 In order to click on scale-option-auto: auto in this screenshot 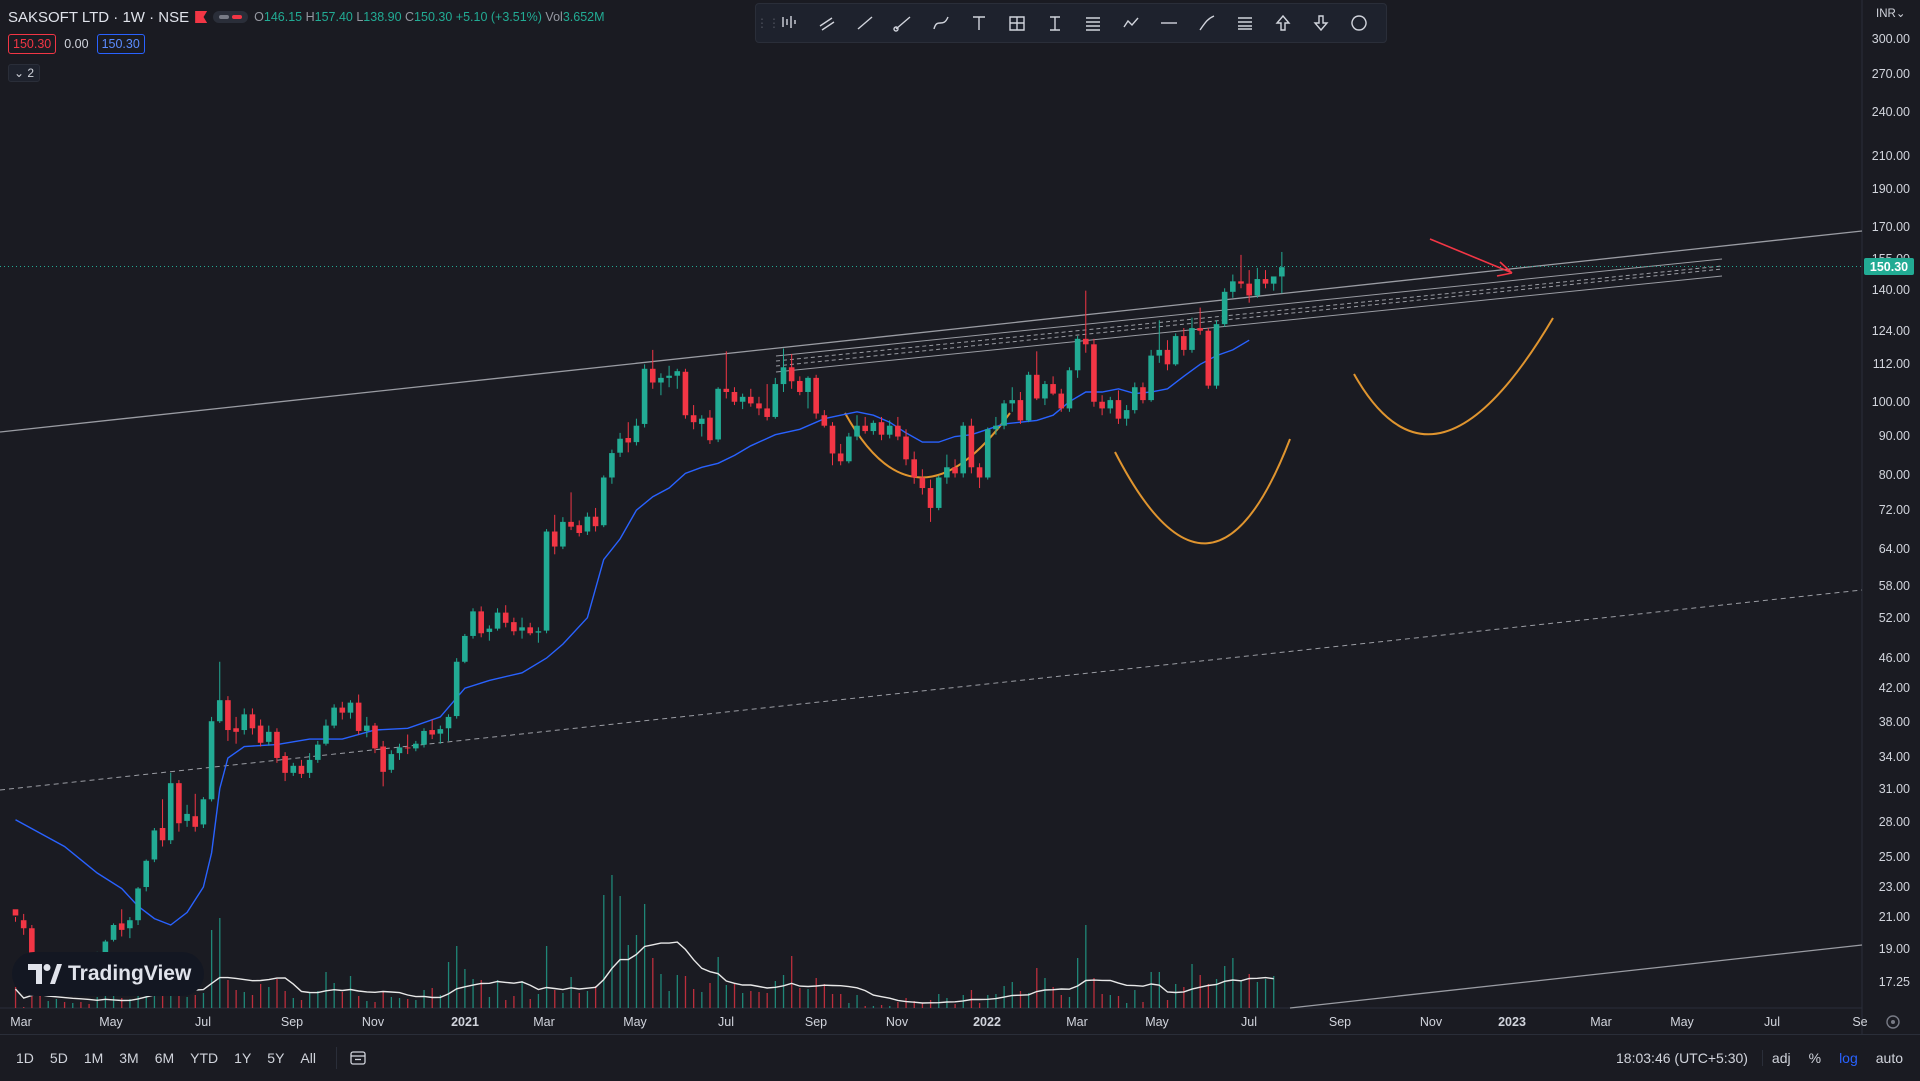, I will do `click(1889, 1058)`.